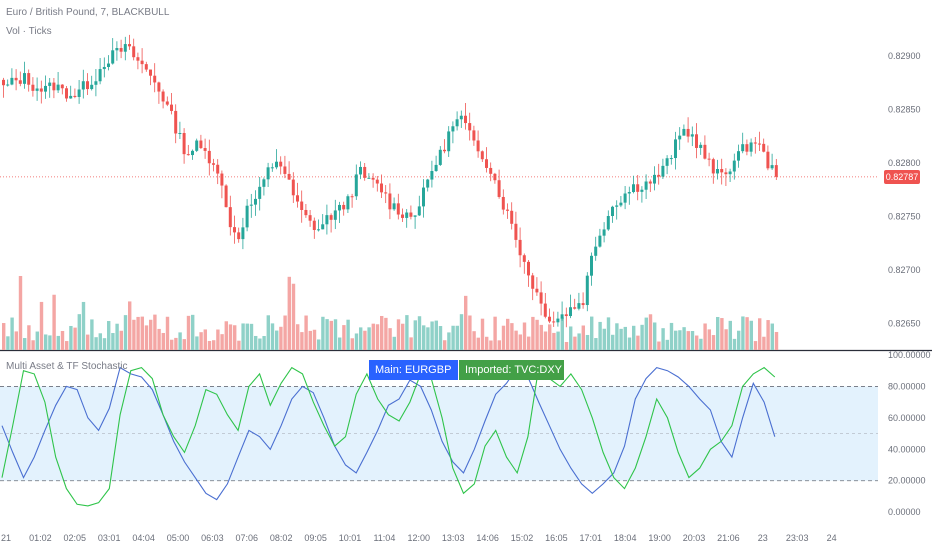  I want to click on legend-imported-tag: Imported: TVC:DXY, so click(511, 370).